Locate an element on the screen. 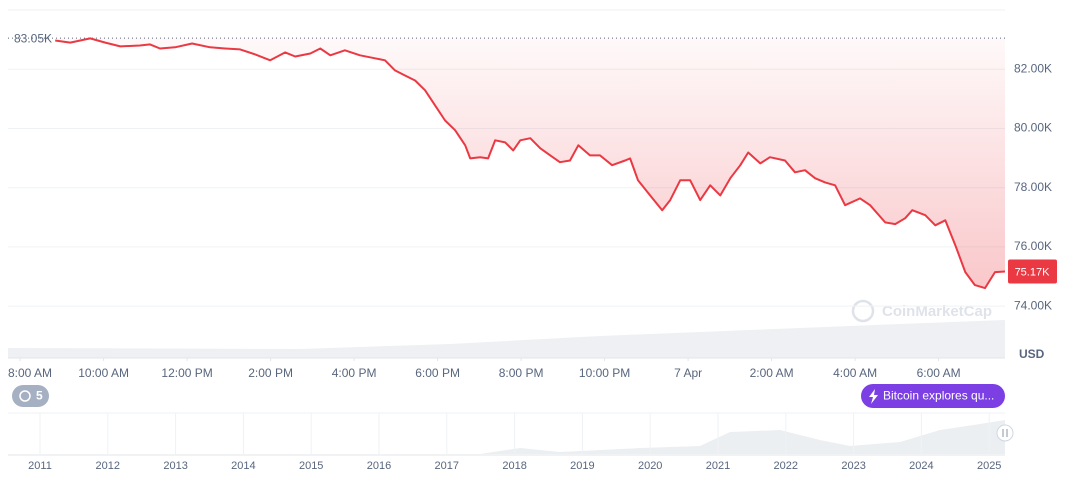 This screenshot has height=477, width=1072. navigator-year: 2022 is located at coordinates (786, 466).